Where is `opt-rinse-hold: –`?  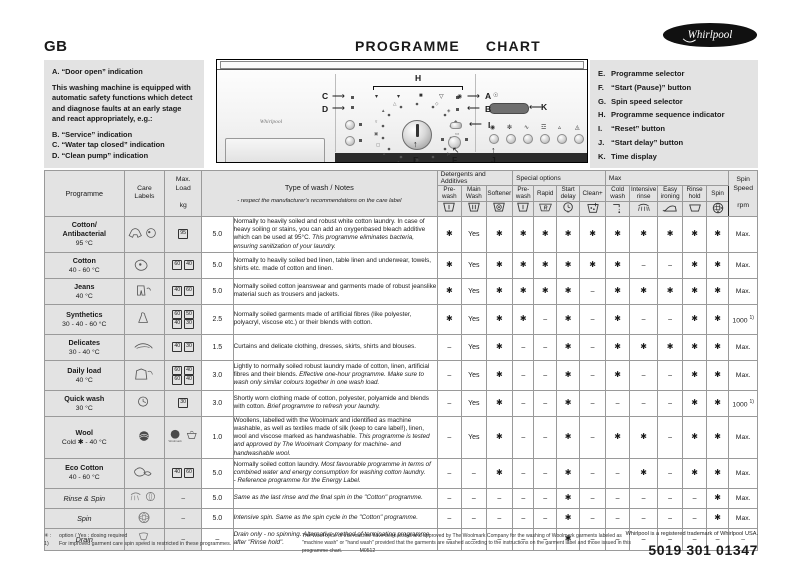
opt-rinse-hold: – is located at coordinates (694, 498).